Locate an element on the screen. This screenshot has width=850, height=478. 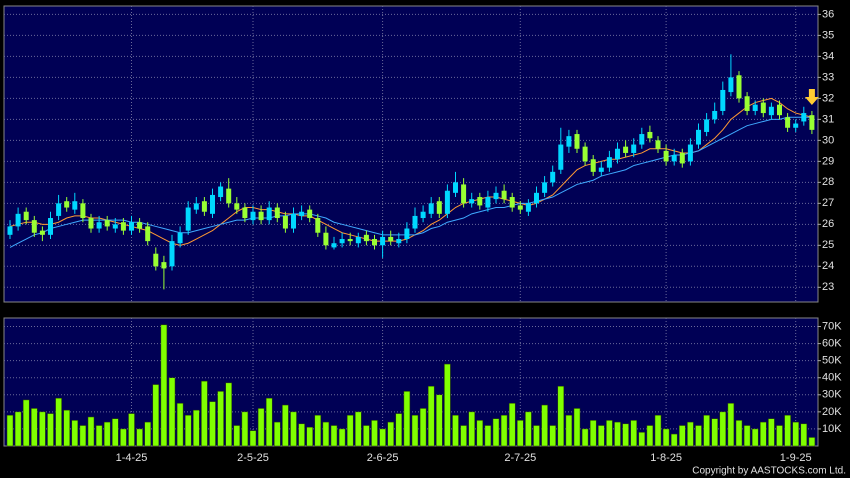
y-tick-label: 31 is located at coordinates (828, 119).